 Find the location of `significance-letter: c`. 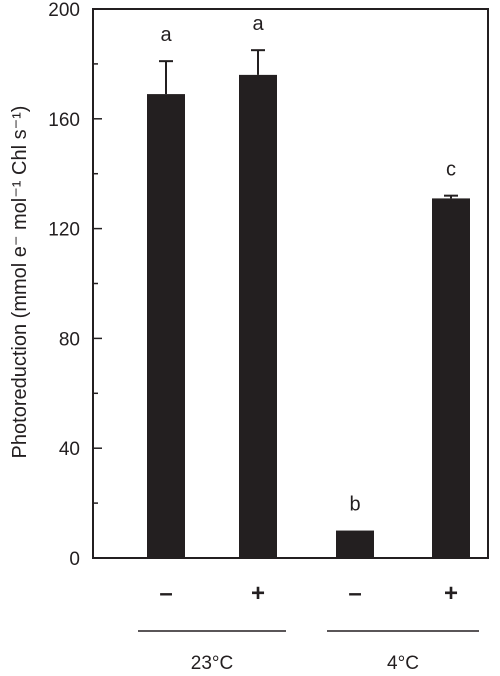

significance-letter: c is located at coordinates (451, 170).